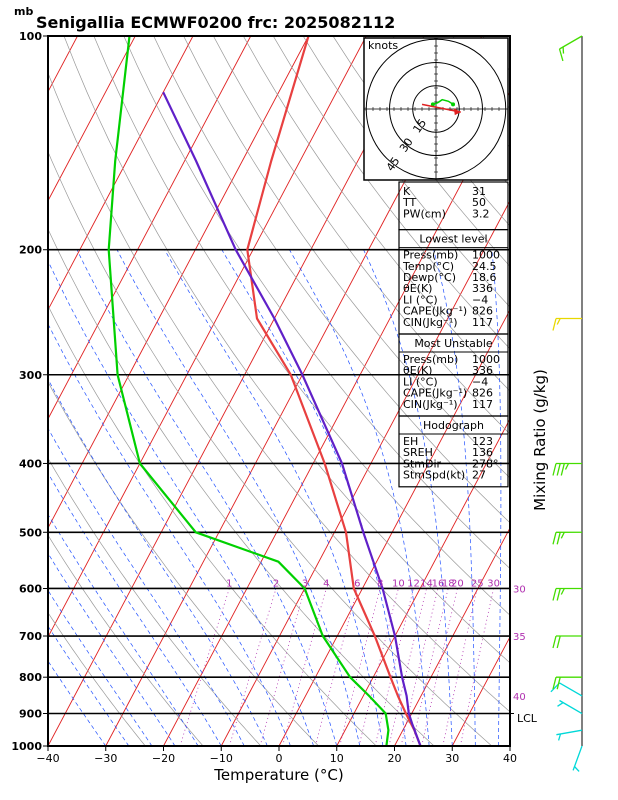  I want to click on index-label: PW(cm), so click(424, 213).